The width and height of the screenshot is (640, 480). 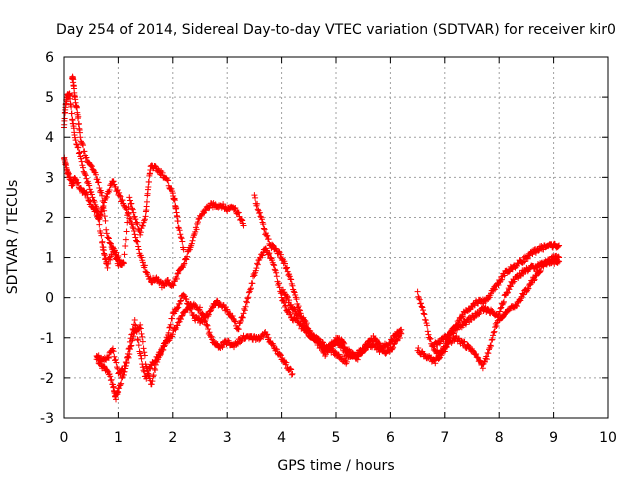 I want to click on series-track-a, so click(x=154, y=222).